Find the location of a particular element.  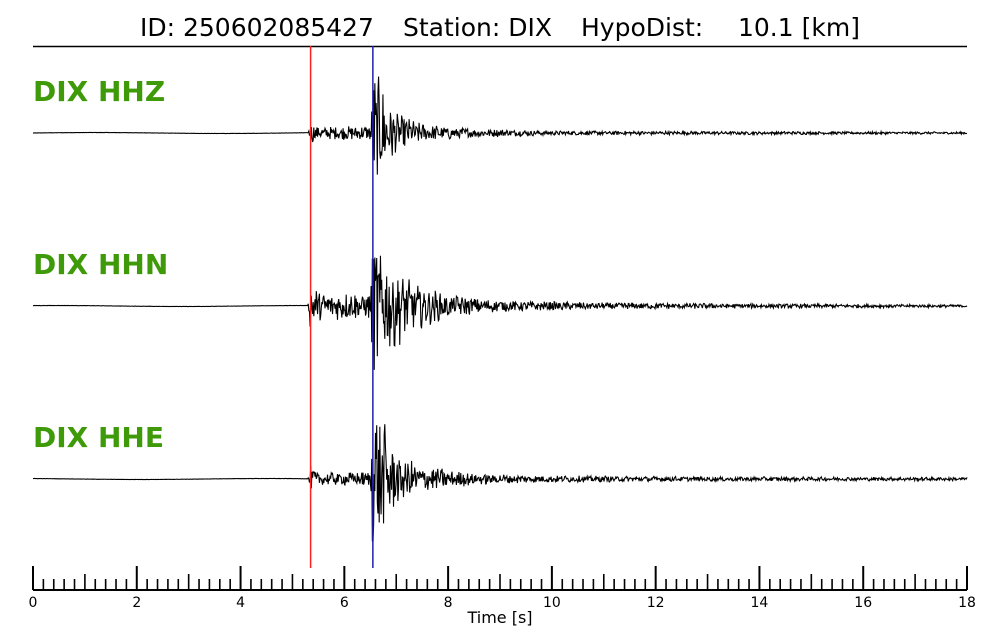

time-axis: 0 2 4 6 8 10 12 14 16 18 is located at coordinates (502, 588).